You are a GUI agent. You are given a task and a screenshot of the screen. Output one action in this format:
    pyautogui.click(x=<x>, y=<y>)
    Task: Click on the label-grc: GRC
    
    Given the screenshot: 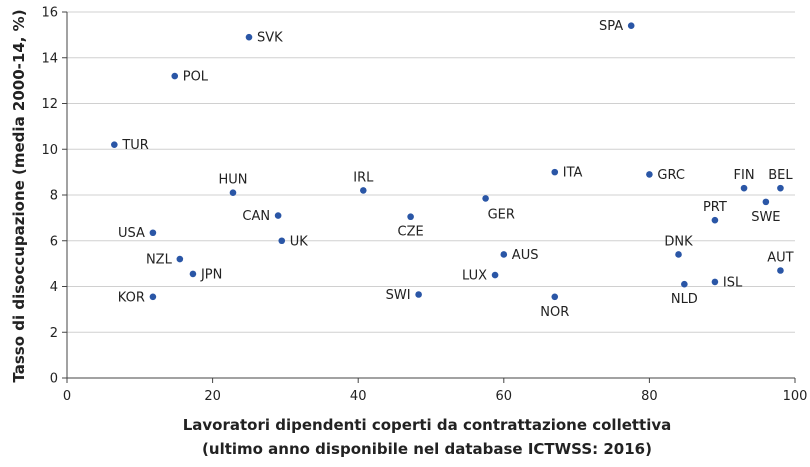 What is the action you would take?
    pyautogui.click(x=671, y=175)
    